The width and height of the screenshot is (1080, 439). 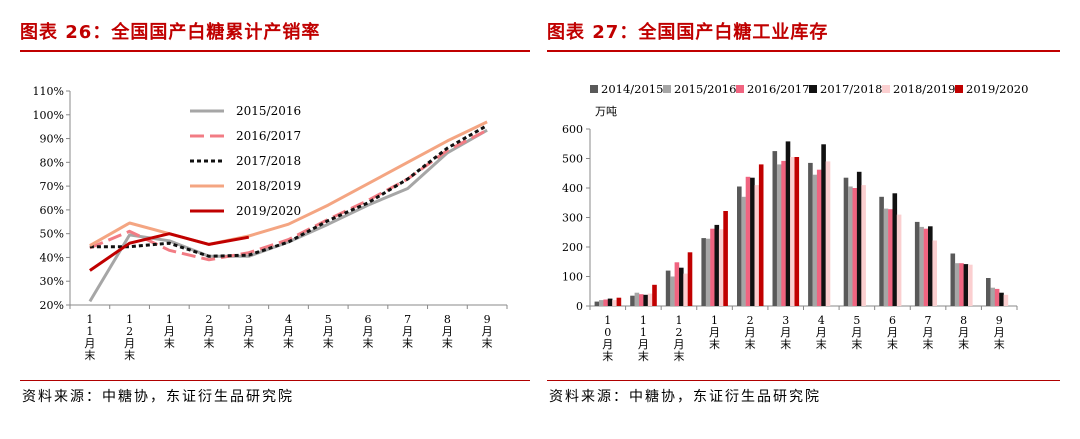 I want to click on y-tick-label: 400, so click(x=572, y=188).